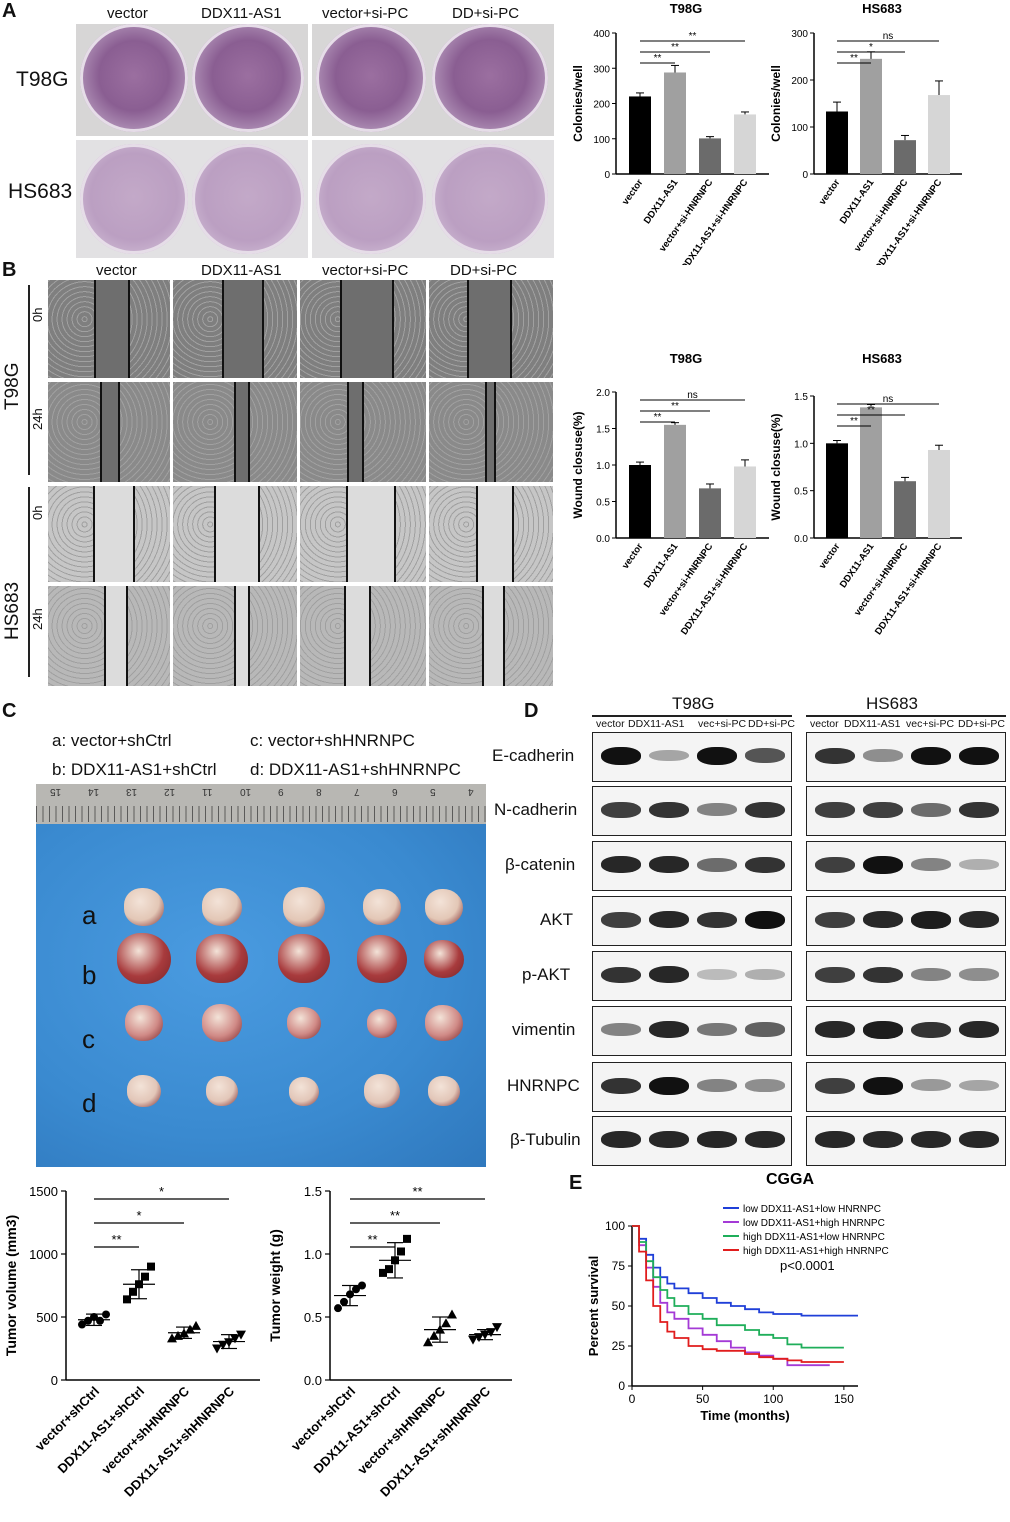 This screenshot has width=1010, height=1522. Describe the element at coordinates (738, 1287) in the screenshot. I see `survival-curve` at that location.